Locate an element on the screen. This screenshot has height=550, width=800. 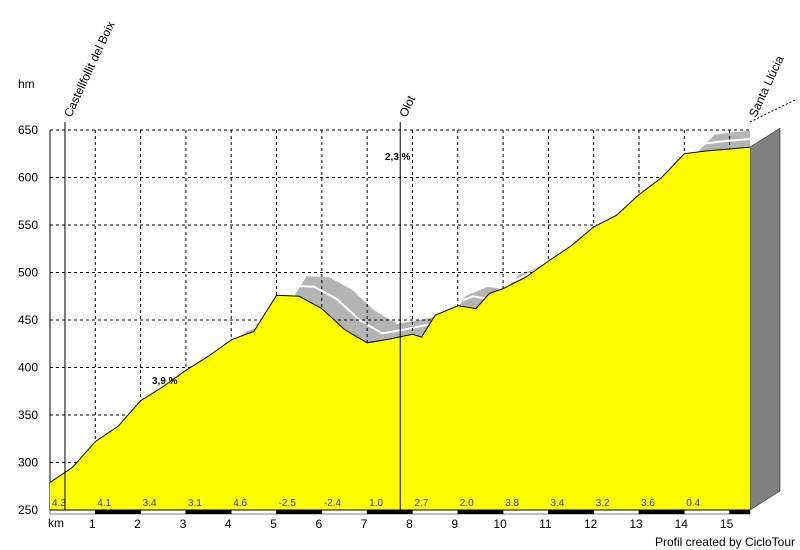
annotation: 3,9 % is located at coordinates (165, 381).